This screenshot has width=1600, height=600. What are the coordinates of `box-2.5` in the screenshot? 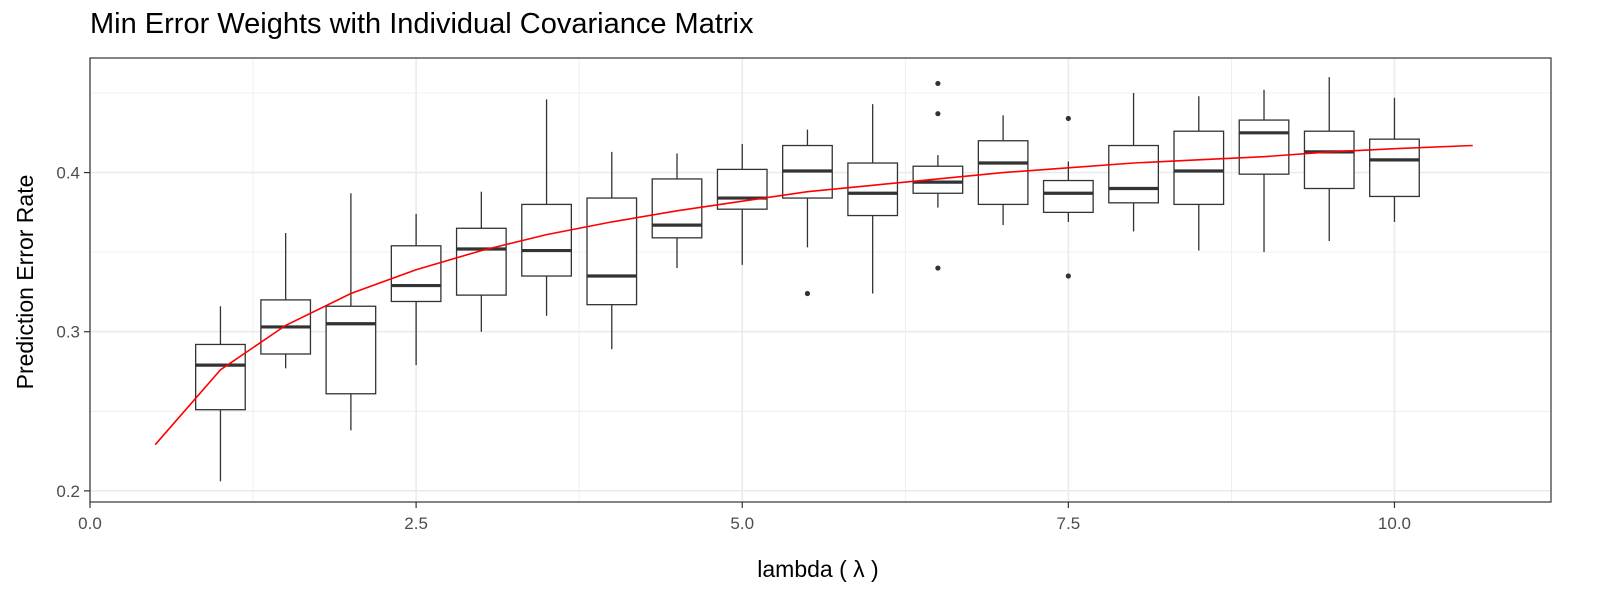 It's located at (416, 289).